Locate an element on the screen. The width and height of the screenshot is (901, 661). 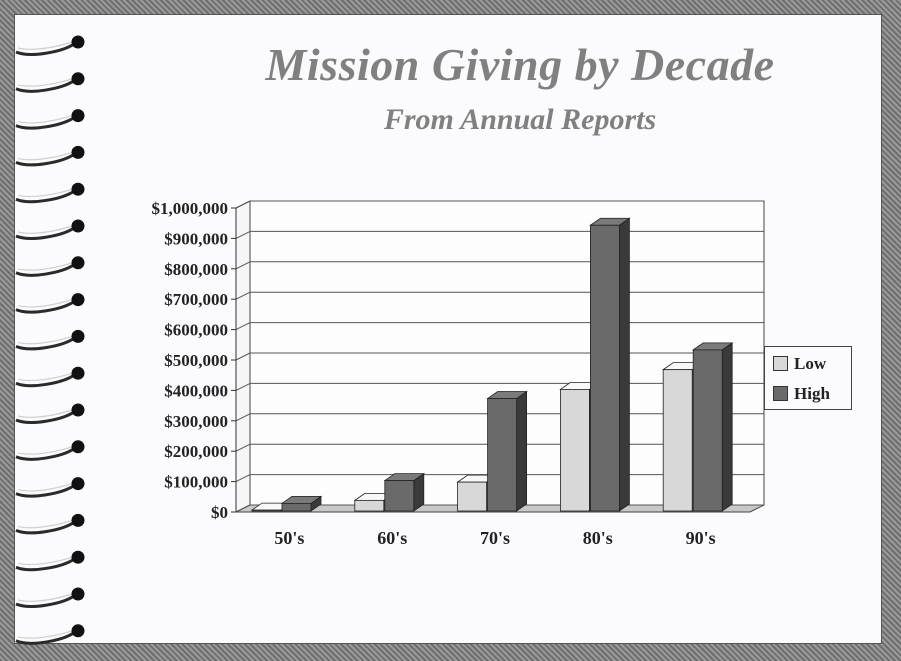
spiral-binding is located at coordinates (50, 340).